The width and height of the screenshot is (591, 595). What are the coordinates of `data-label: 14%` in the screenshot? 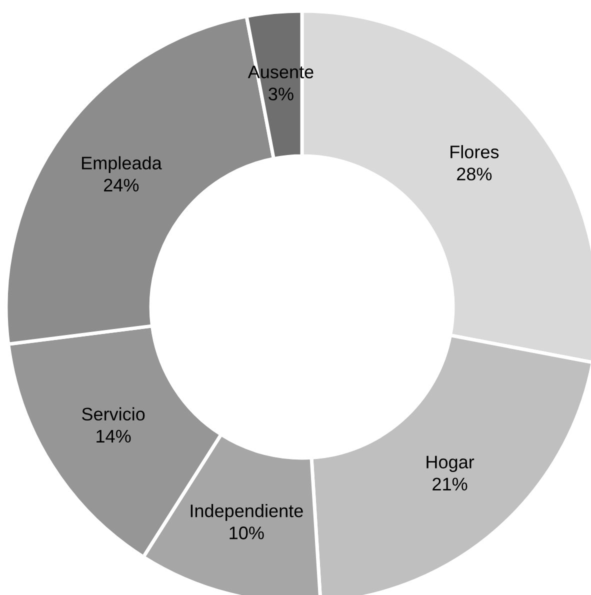 It's located at (113, 436).